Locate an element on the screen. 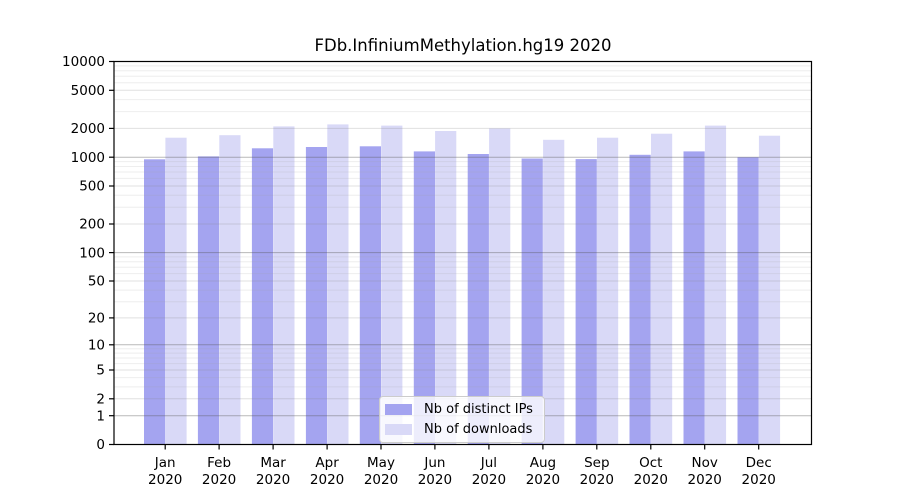 The image size is (900, 500). y-tick-label: 500 is located at coordinates (92, 187).